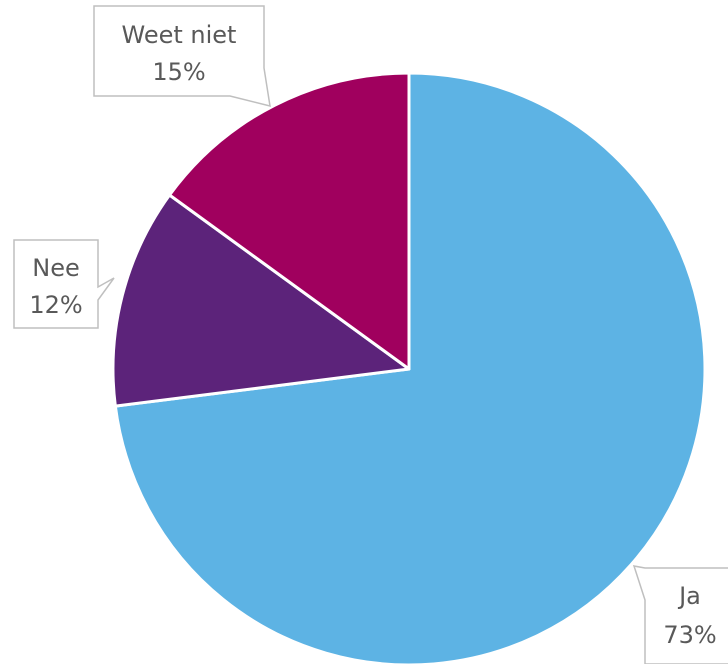 Image resolution: width=728 pixels, height=664 pixels. What do you see at coordinates (689, 635) in the screenshot?
I see `slice-value-ja: 73%` at bounding box center [689, 635].